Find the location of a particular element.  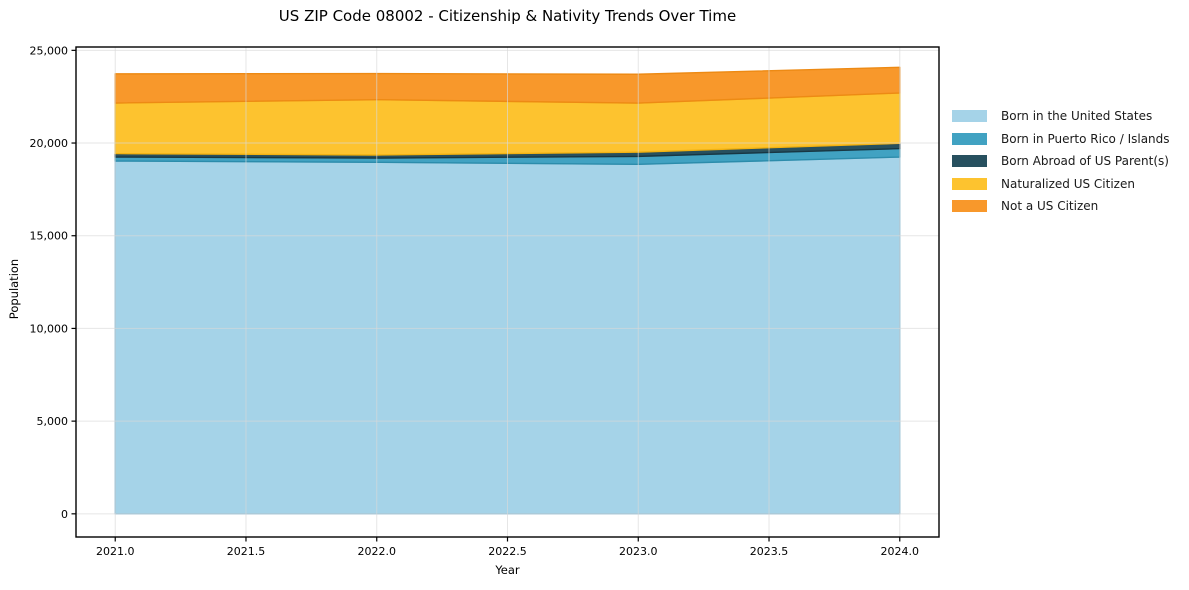

legend-label: Born in the United States is located at coordinates (1077, 116).